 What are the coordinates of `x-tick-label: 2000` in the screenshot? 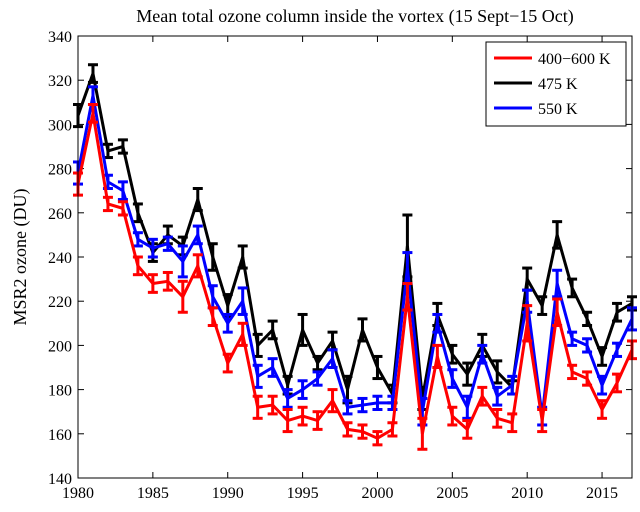 It's located at (377, 493).